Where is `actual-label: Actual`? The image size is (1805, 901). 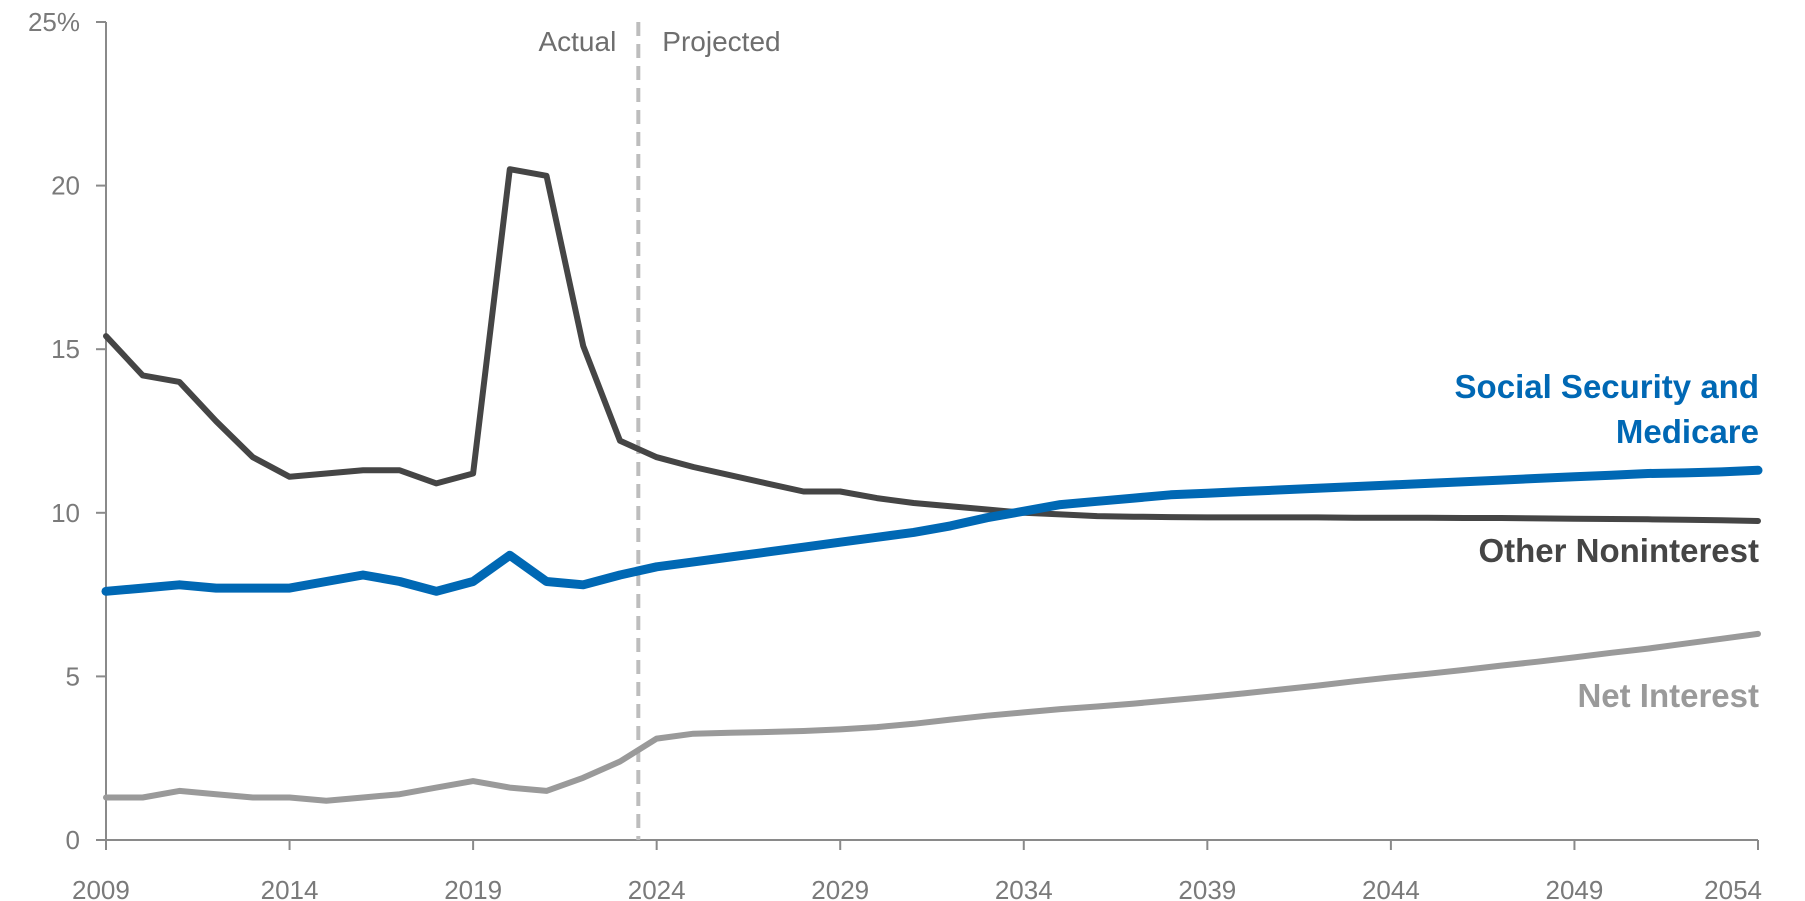
actual-label: Actual is located at coordinates (577, 41).